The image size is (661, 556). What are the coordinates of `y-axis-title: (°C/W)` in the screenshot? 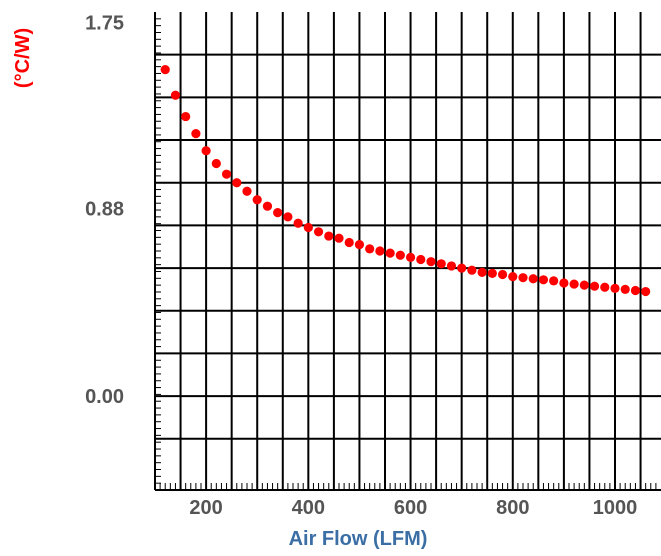 It's located at (23, 58).